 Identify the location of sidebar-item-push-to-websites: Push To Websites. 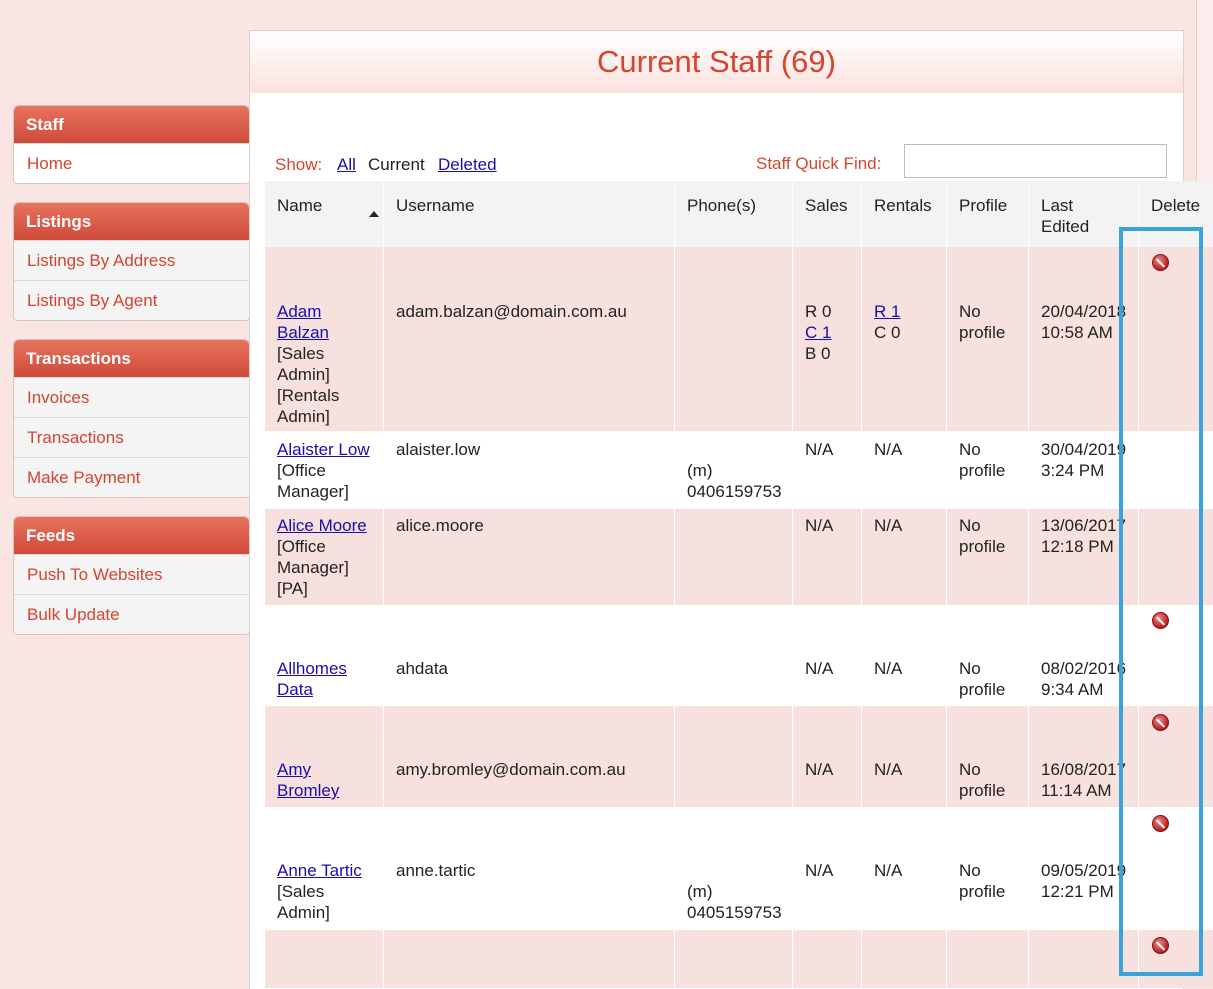
(131, 574).